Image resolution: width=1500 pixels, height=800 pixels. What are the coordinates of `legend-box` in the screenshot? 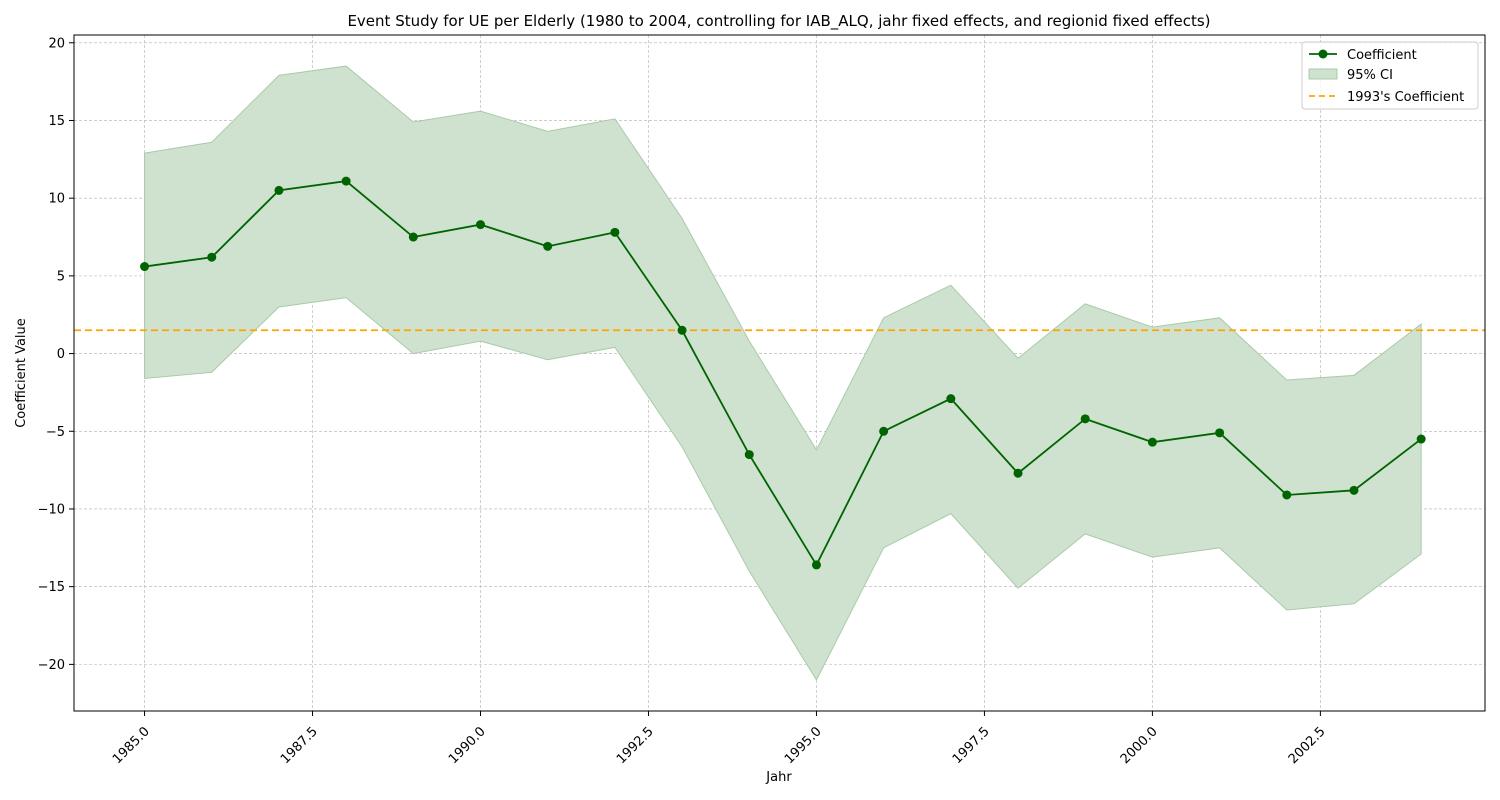 It's located at (1390, 75).